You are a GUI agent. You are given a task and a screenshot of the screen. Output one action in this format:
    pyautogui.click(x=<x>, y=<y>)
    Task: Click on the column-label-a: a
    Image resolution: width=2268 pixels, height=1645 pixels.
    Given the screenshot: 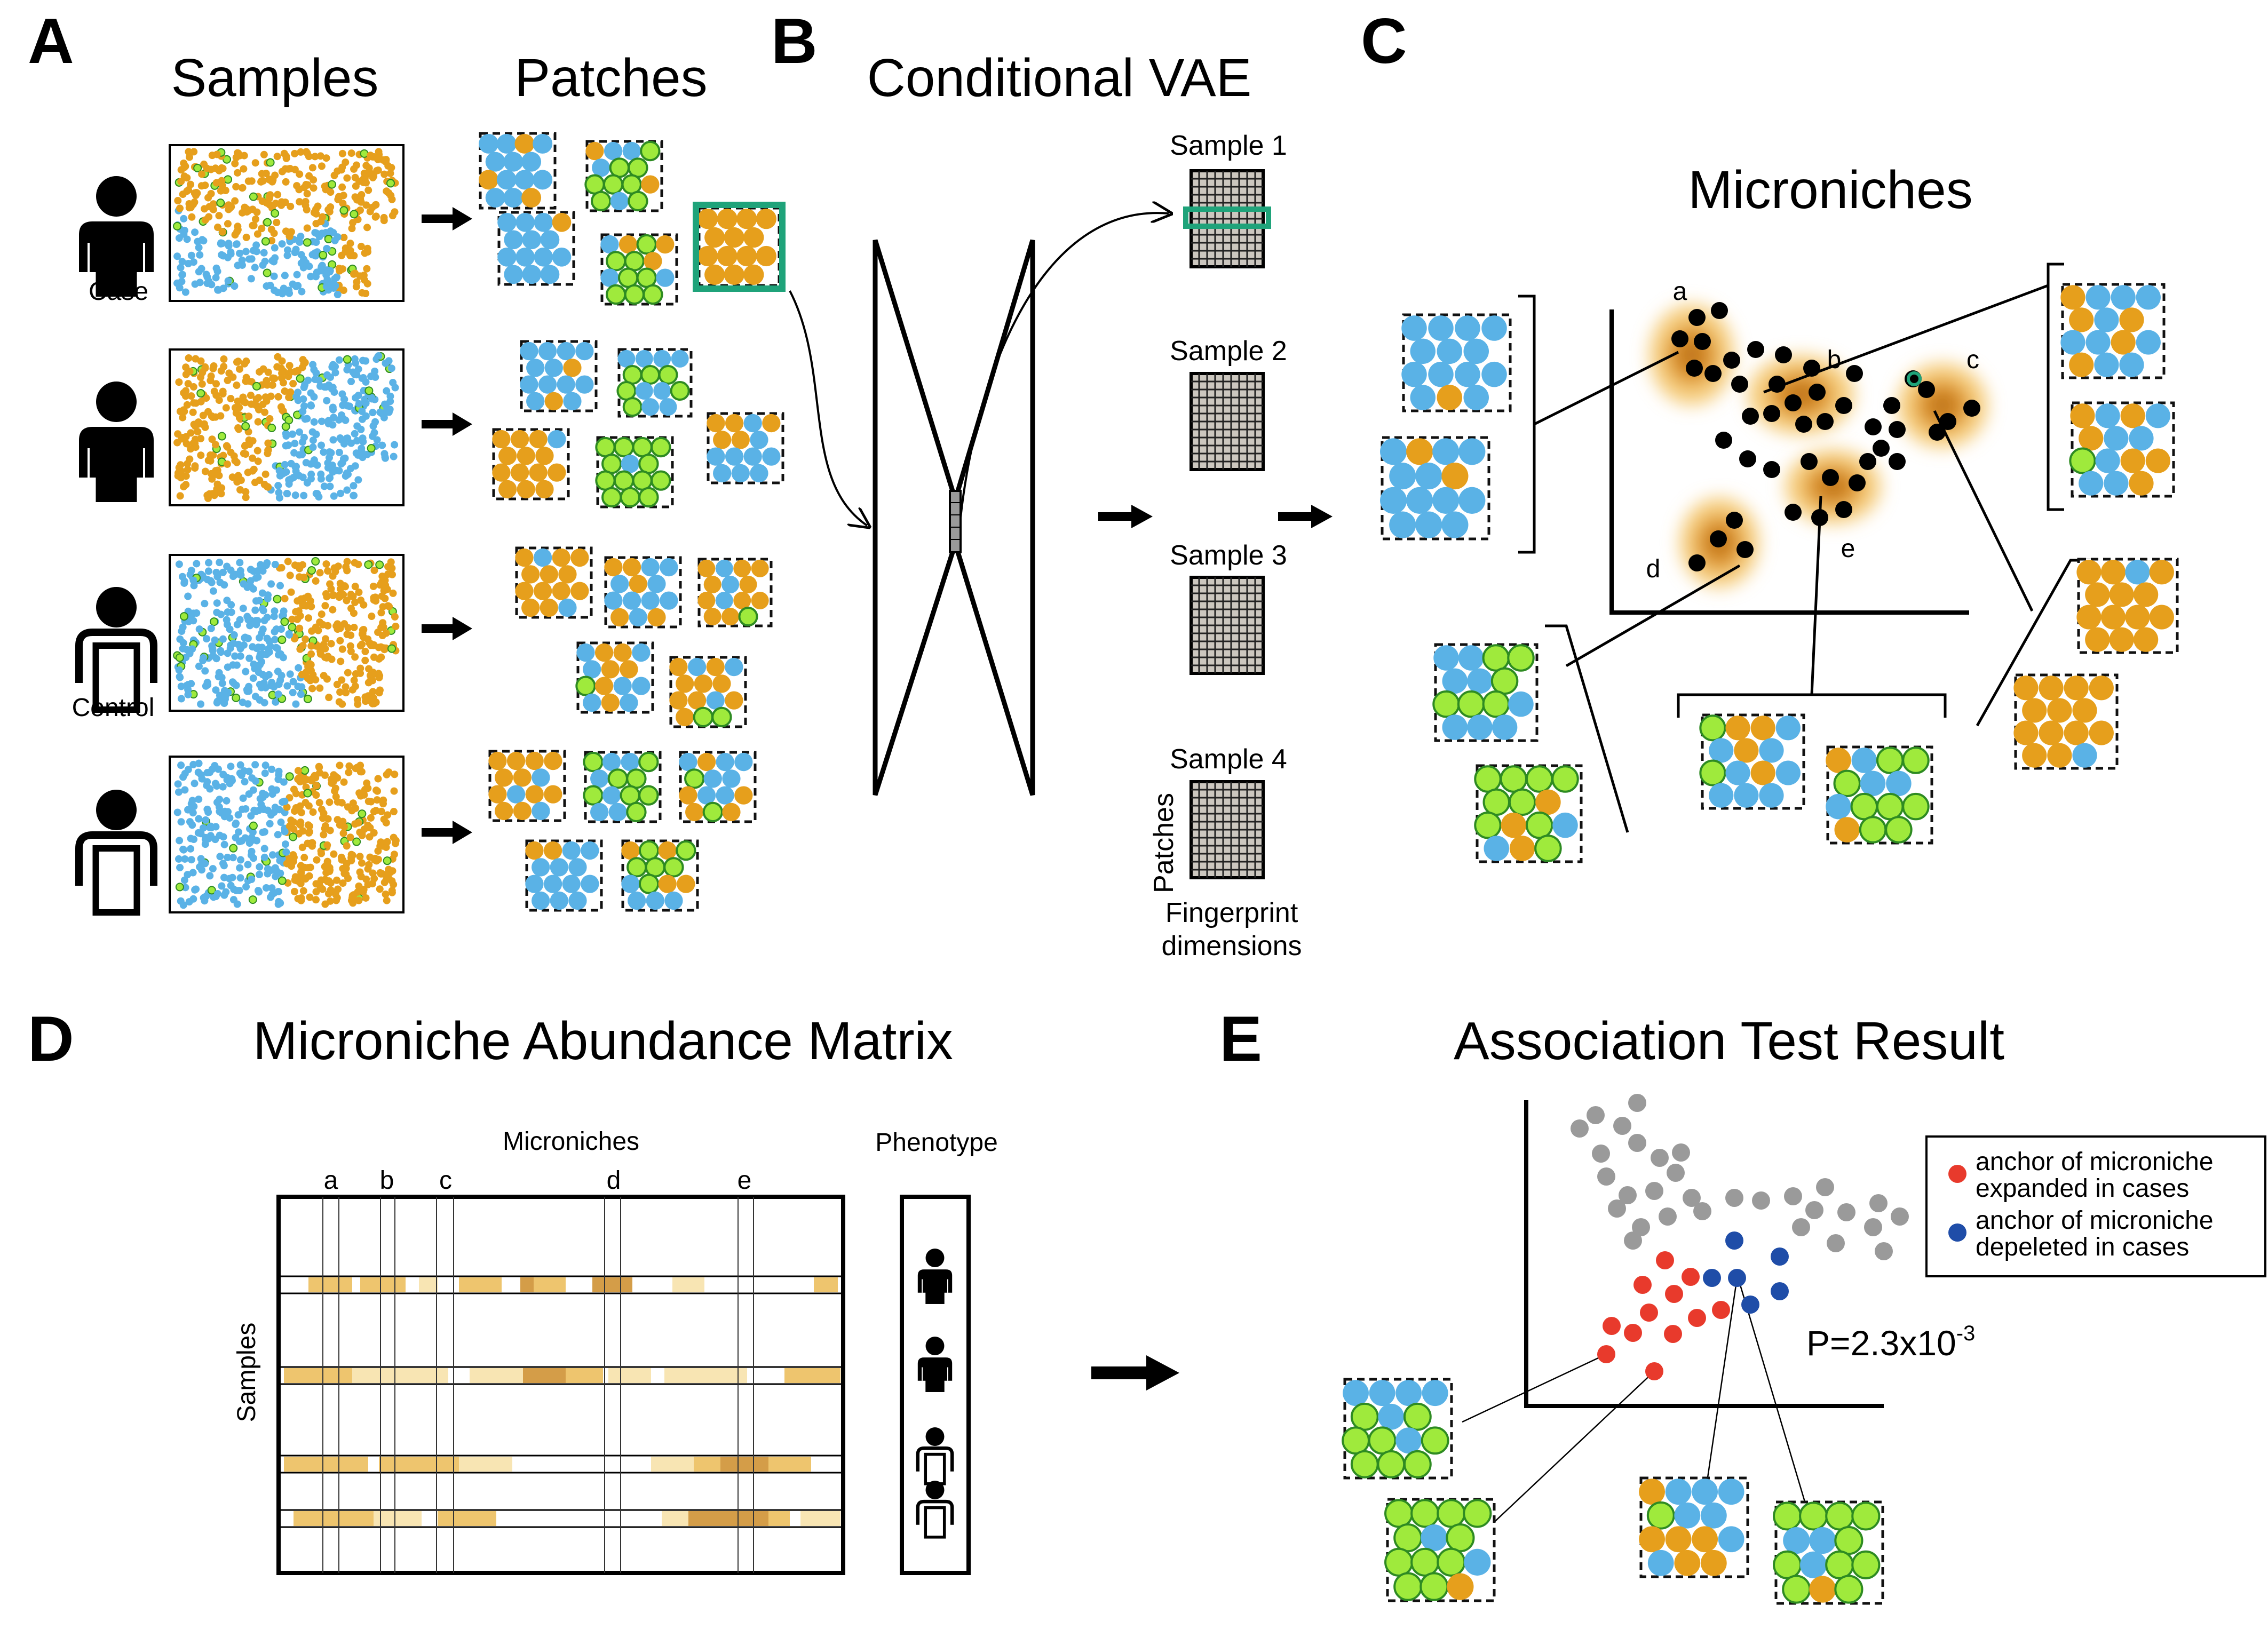 What is the action you would take?
    pyautogui.click(x=331, y=1180)
    